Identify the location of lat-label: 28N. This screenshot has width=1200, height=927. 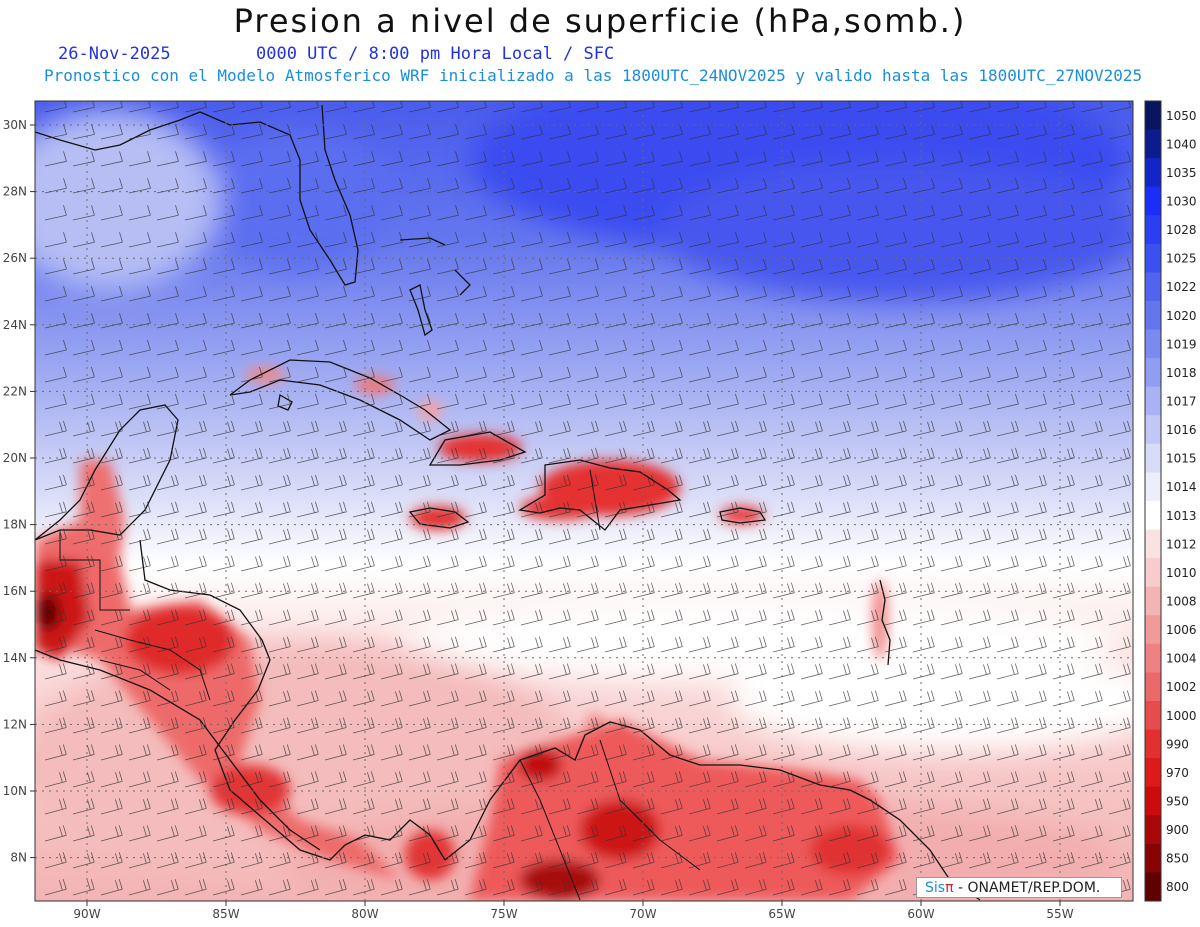
(15, 192).